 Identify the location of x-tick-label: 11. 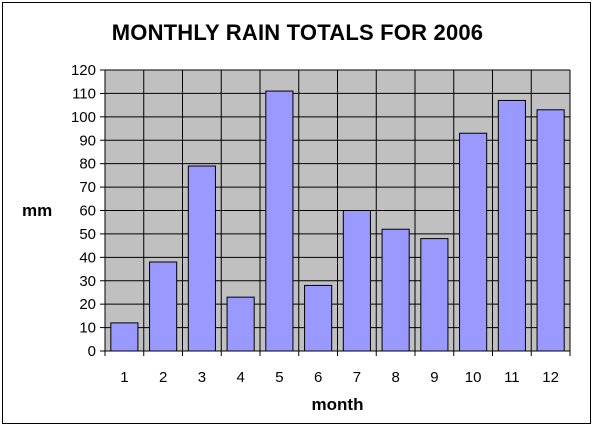
(512, 377).